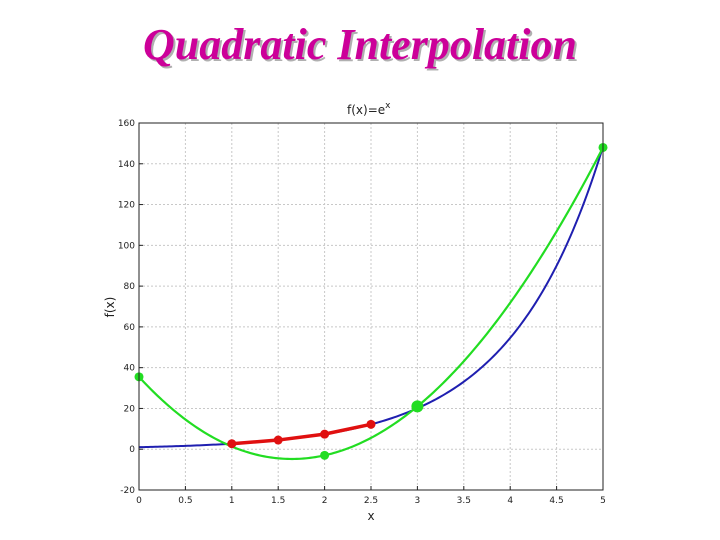 This screenshot has width=720, height=540. I want to click on y-tick-labels: -20 0 20 40 60 80 100 120 140 160, so click(126, 307).